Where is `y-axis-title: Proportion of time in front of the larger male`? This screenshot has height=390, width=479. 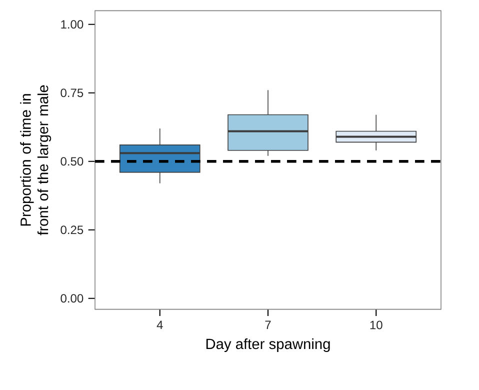
y-axis-title: Proportion of time in front of the larger male is located at coordinates (36, 160).